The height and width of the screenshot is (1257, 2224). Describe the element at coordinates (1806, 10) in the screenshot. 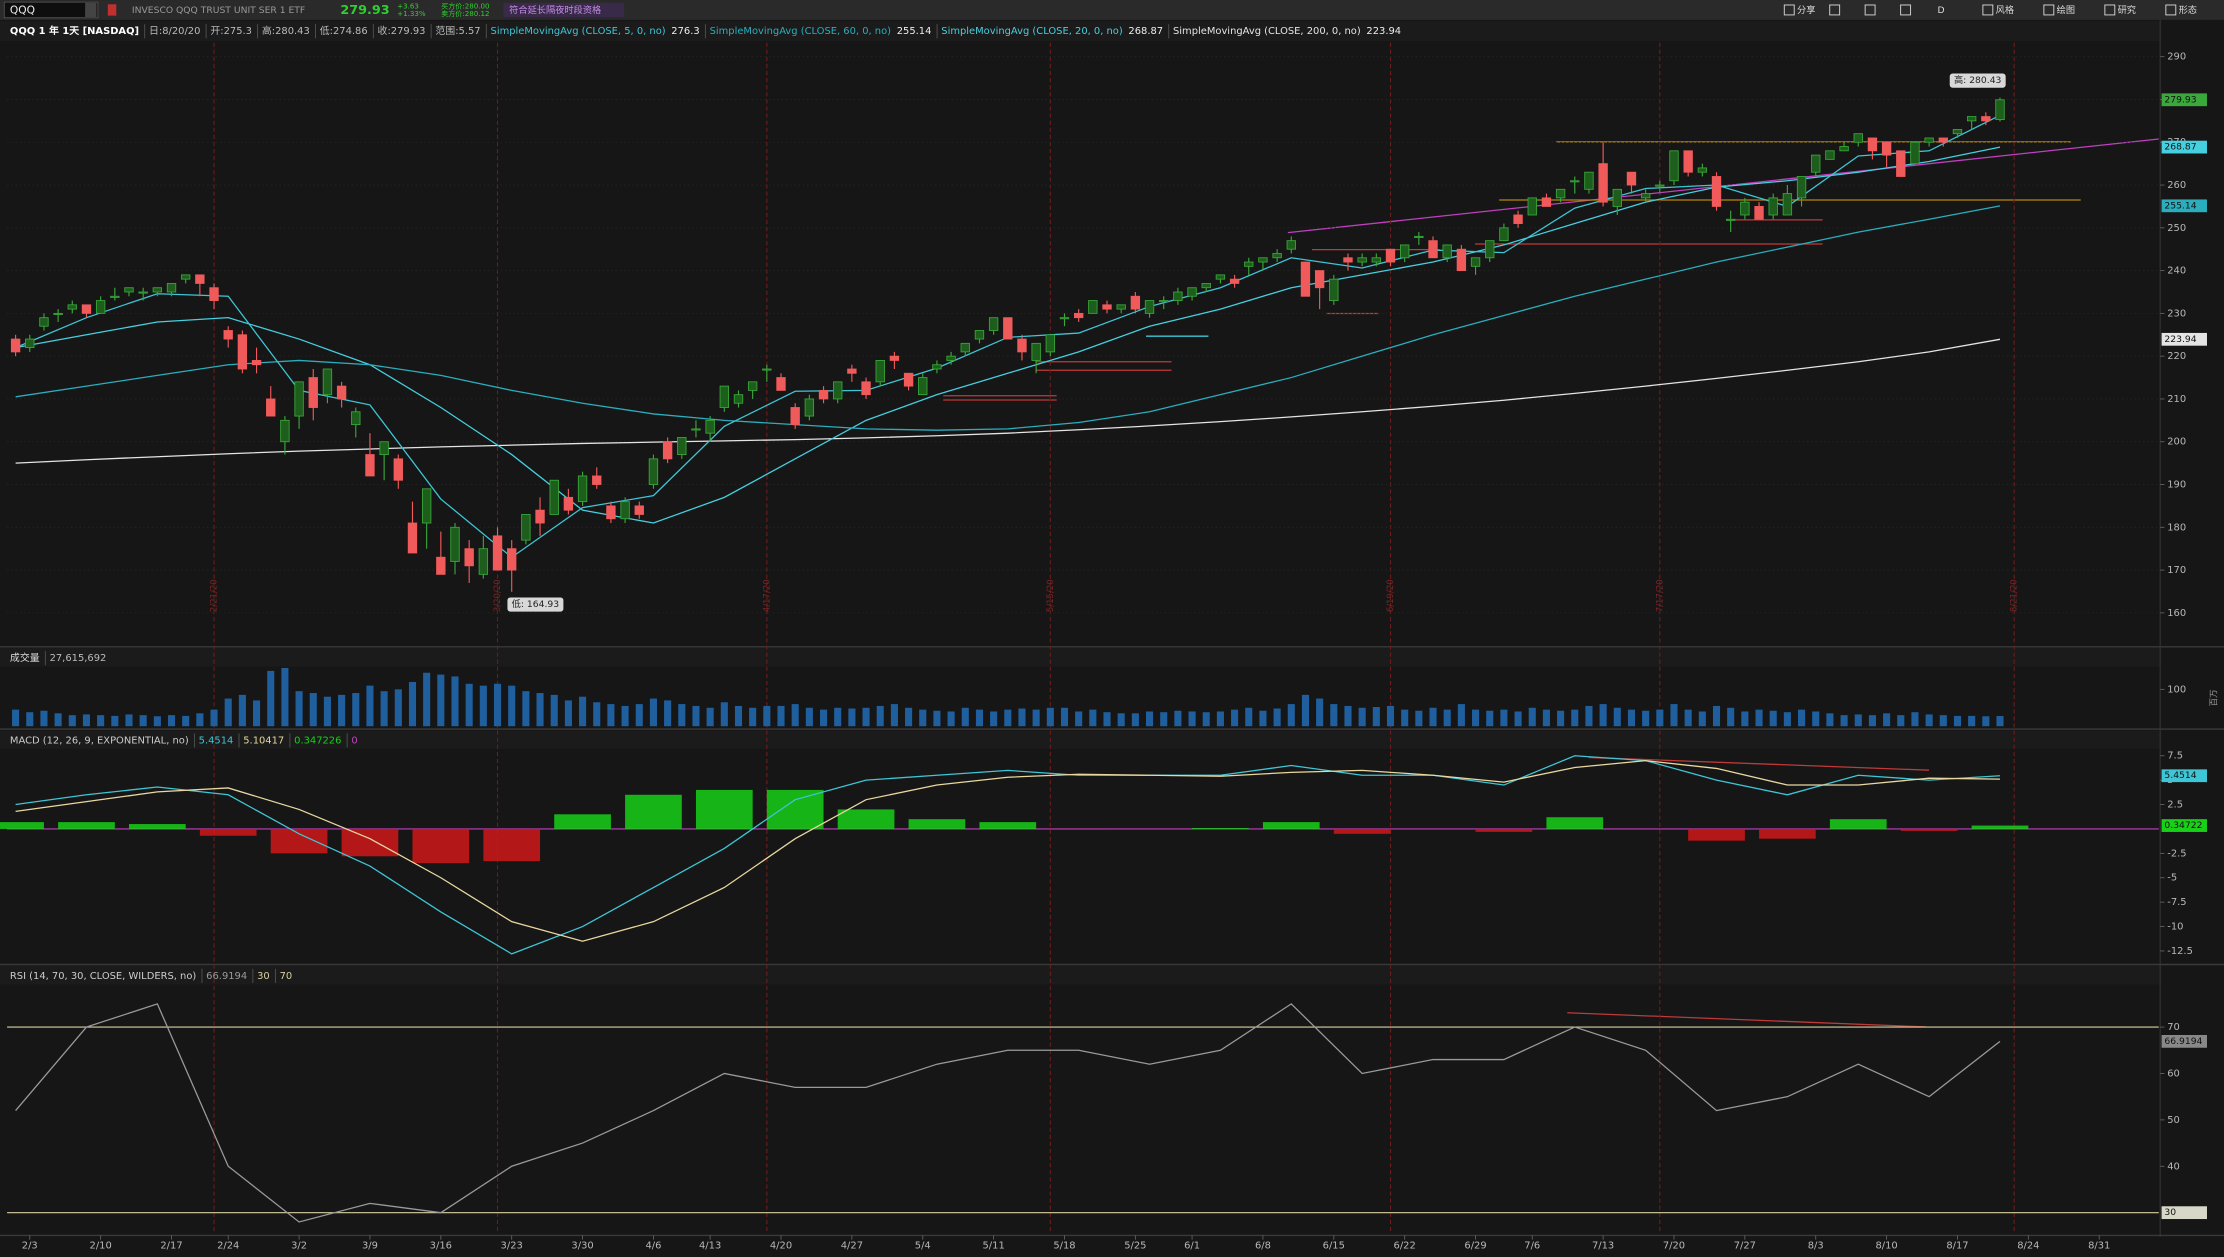

I see `toolbar-button: 分享` at that location.